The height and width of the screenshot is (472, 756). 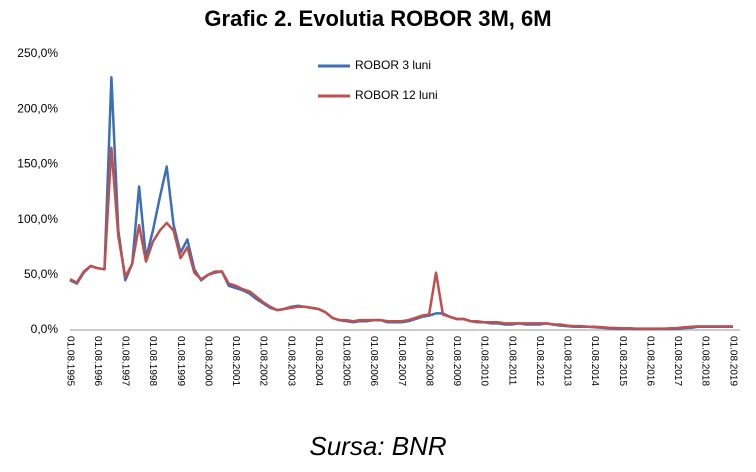 I want to click on x-tick-label: 01.08.1998, so click(x=152, y=361).